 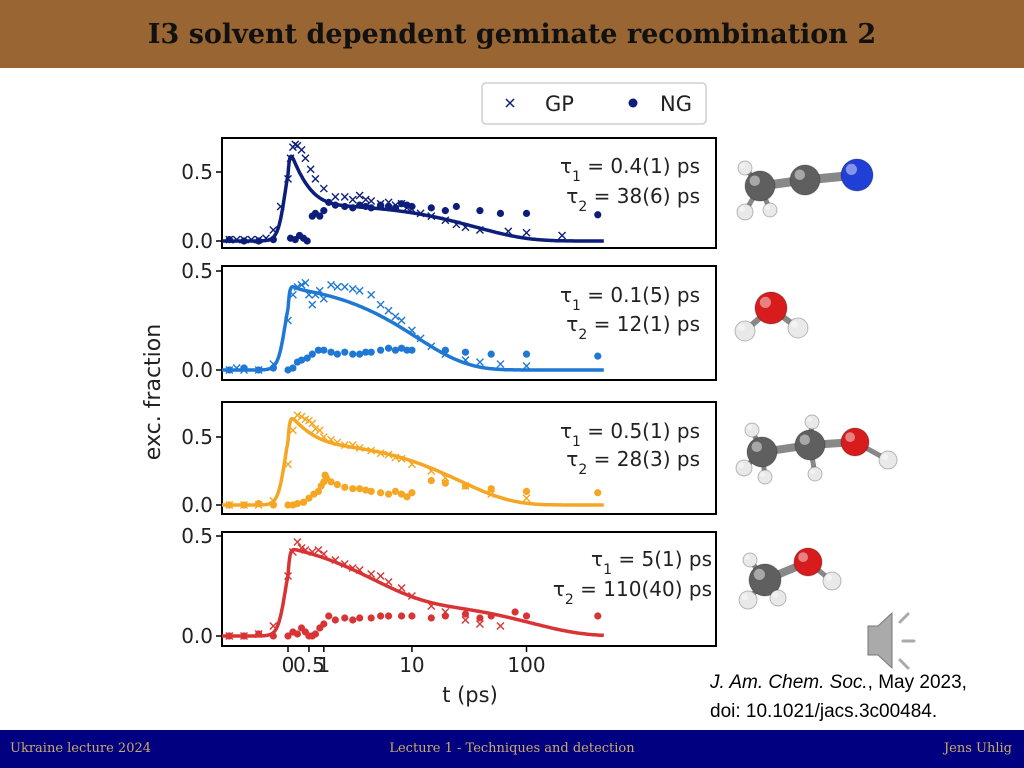 What do you see at coordinates (559, 104) in the screenshot?
I see `legend-gp-label: GP` at bounding box center [559, 104].